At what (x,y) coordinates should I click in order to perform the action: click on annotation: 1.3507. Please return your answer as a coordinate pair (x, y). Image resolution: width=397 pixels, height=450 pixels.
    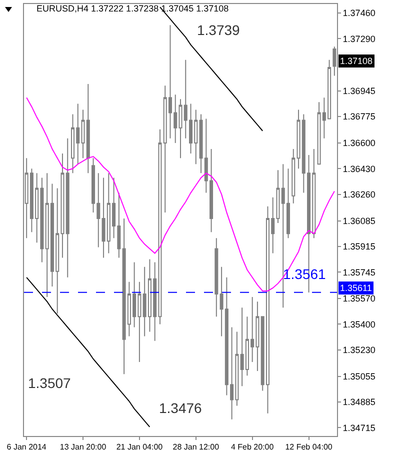
    Looking at the image, I should click on (50, 383).